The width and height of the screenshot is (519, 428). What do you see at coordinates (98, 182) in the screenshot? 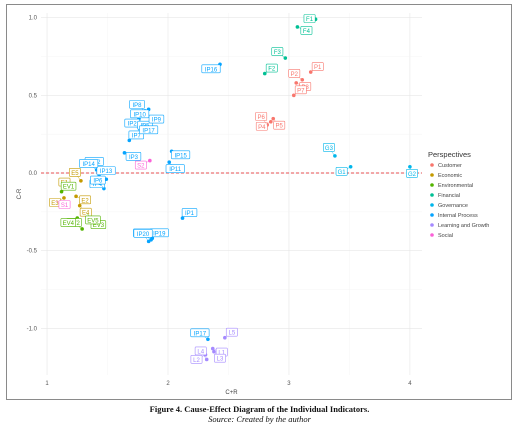
I see `point-label: IP6` at bounding box center [98, 182].